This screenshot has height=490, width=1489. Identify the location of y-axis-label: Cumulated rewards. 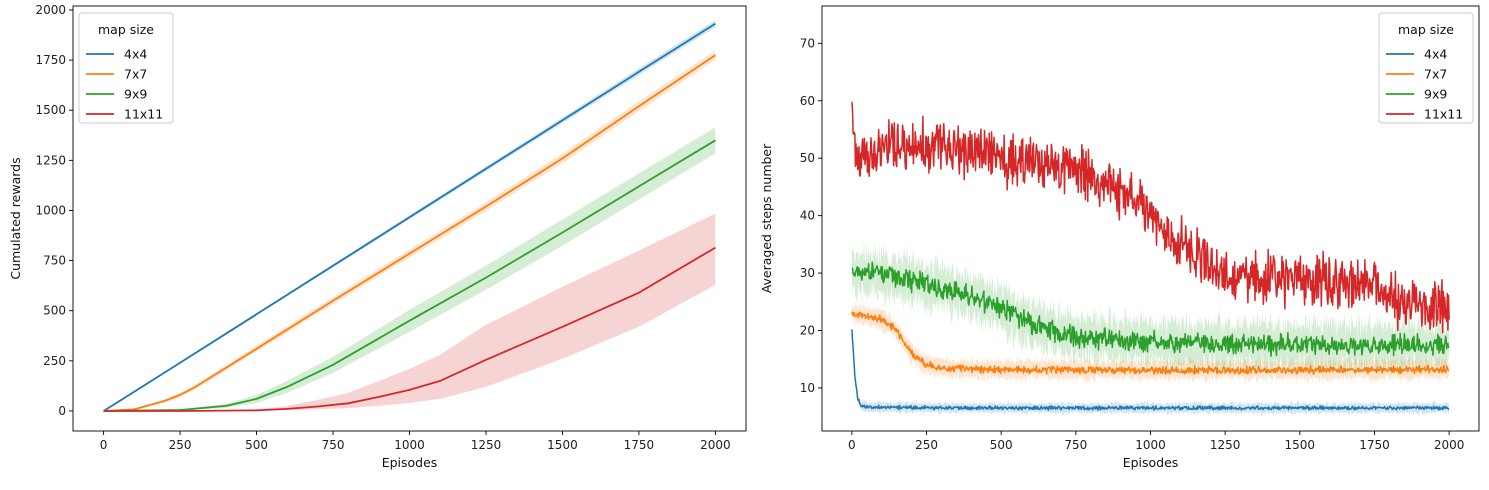
(15, 218).